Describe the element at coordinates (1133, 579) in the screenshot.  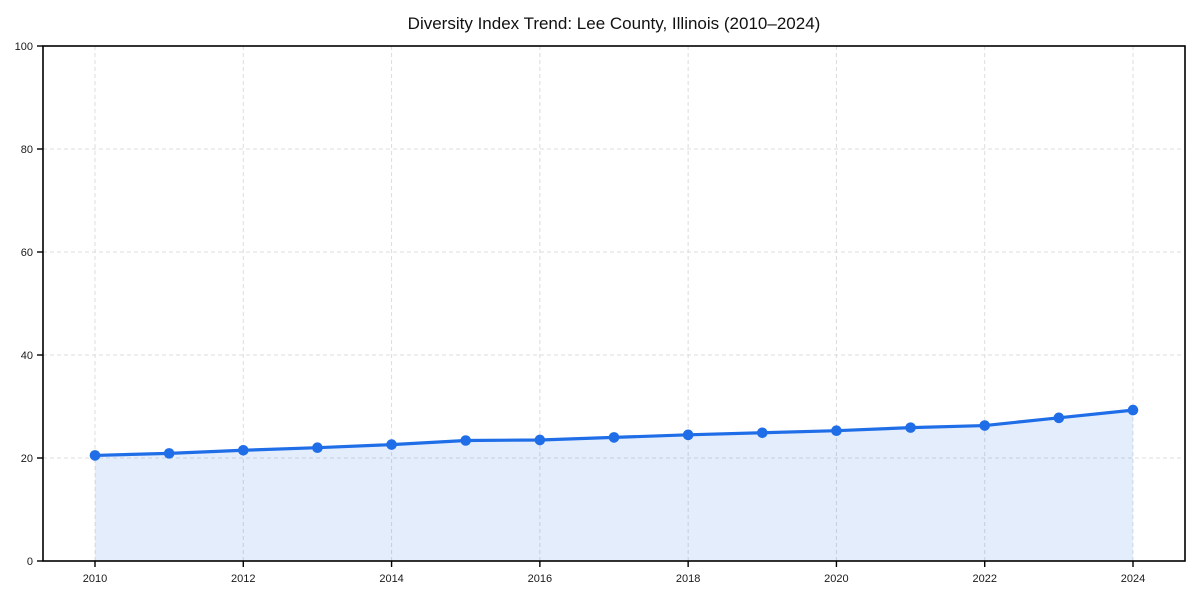
I see `x-tick-label: 2024` at that location.